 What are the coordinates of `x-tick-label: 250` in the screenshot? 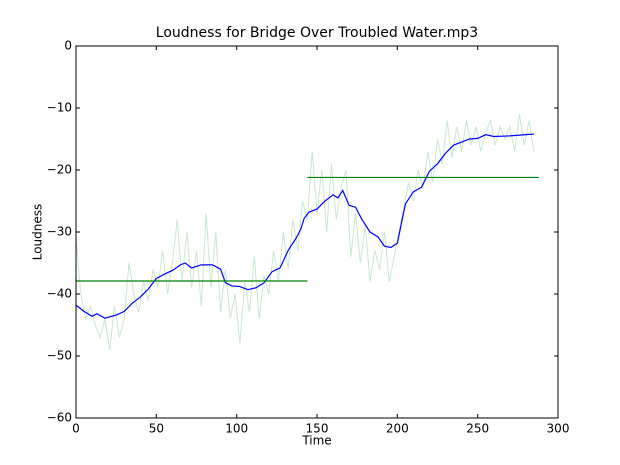 It's located at (477, 429).